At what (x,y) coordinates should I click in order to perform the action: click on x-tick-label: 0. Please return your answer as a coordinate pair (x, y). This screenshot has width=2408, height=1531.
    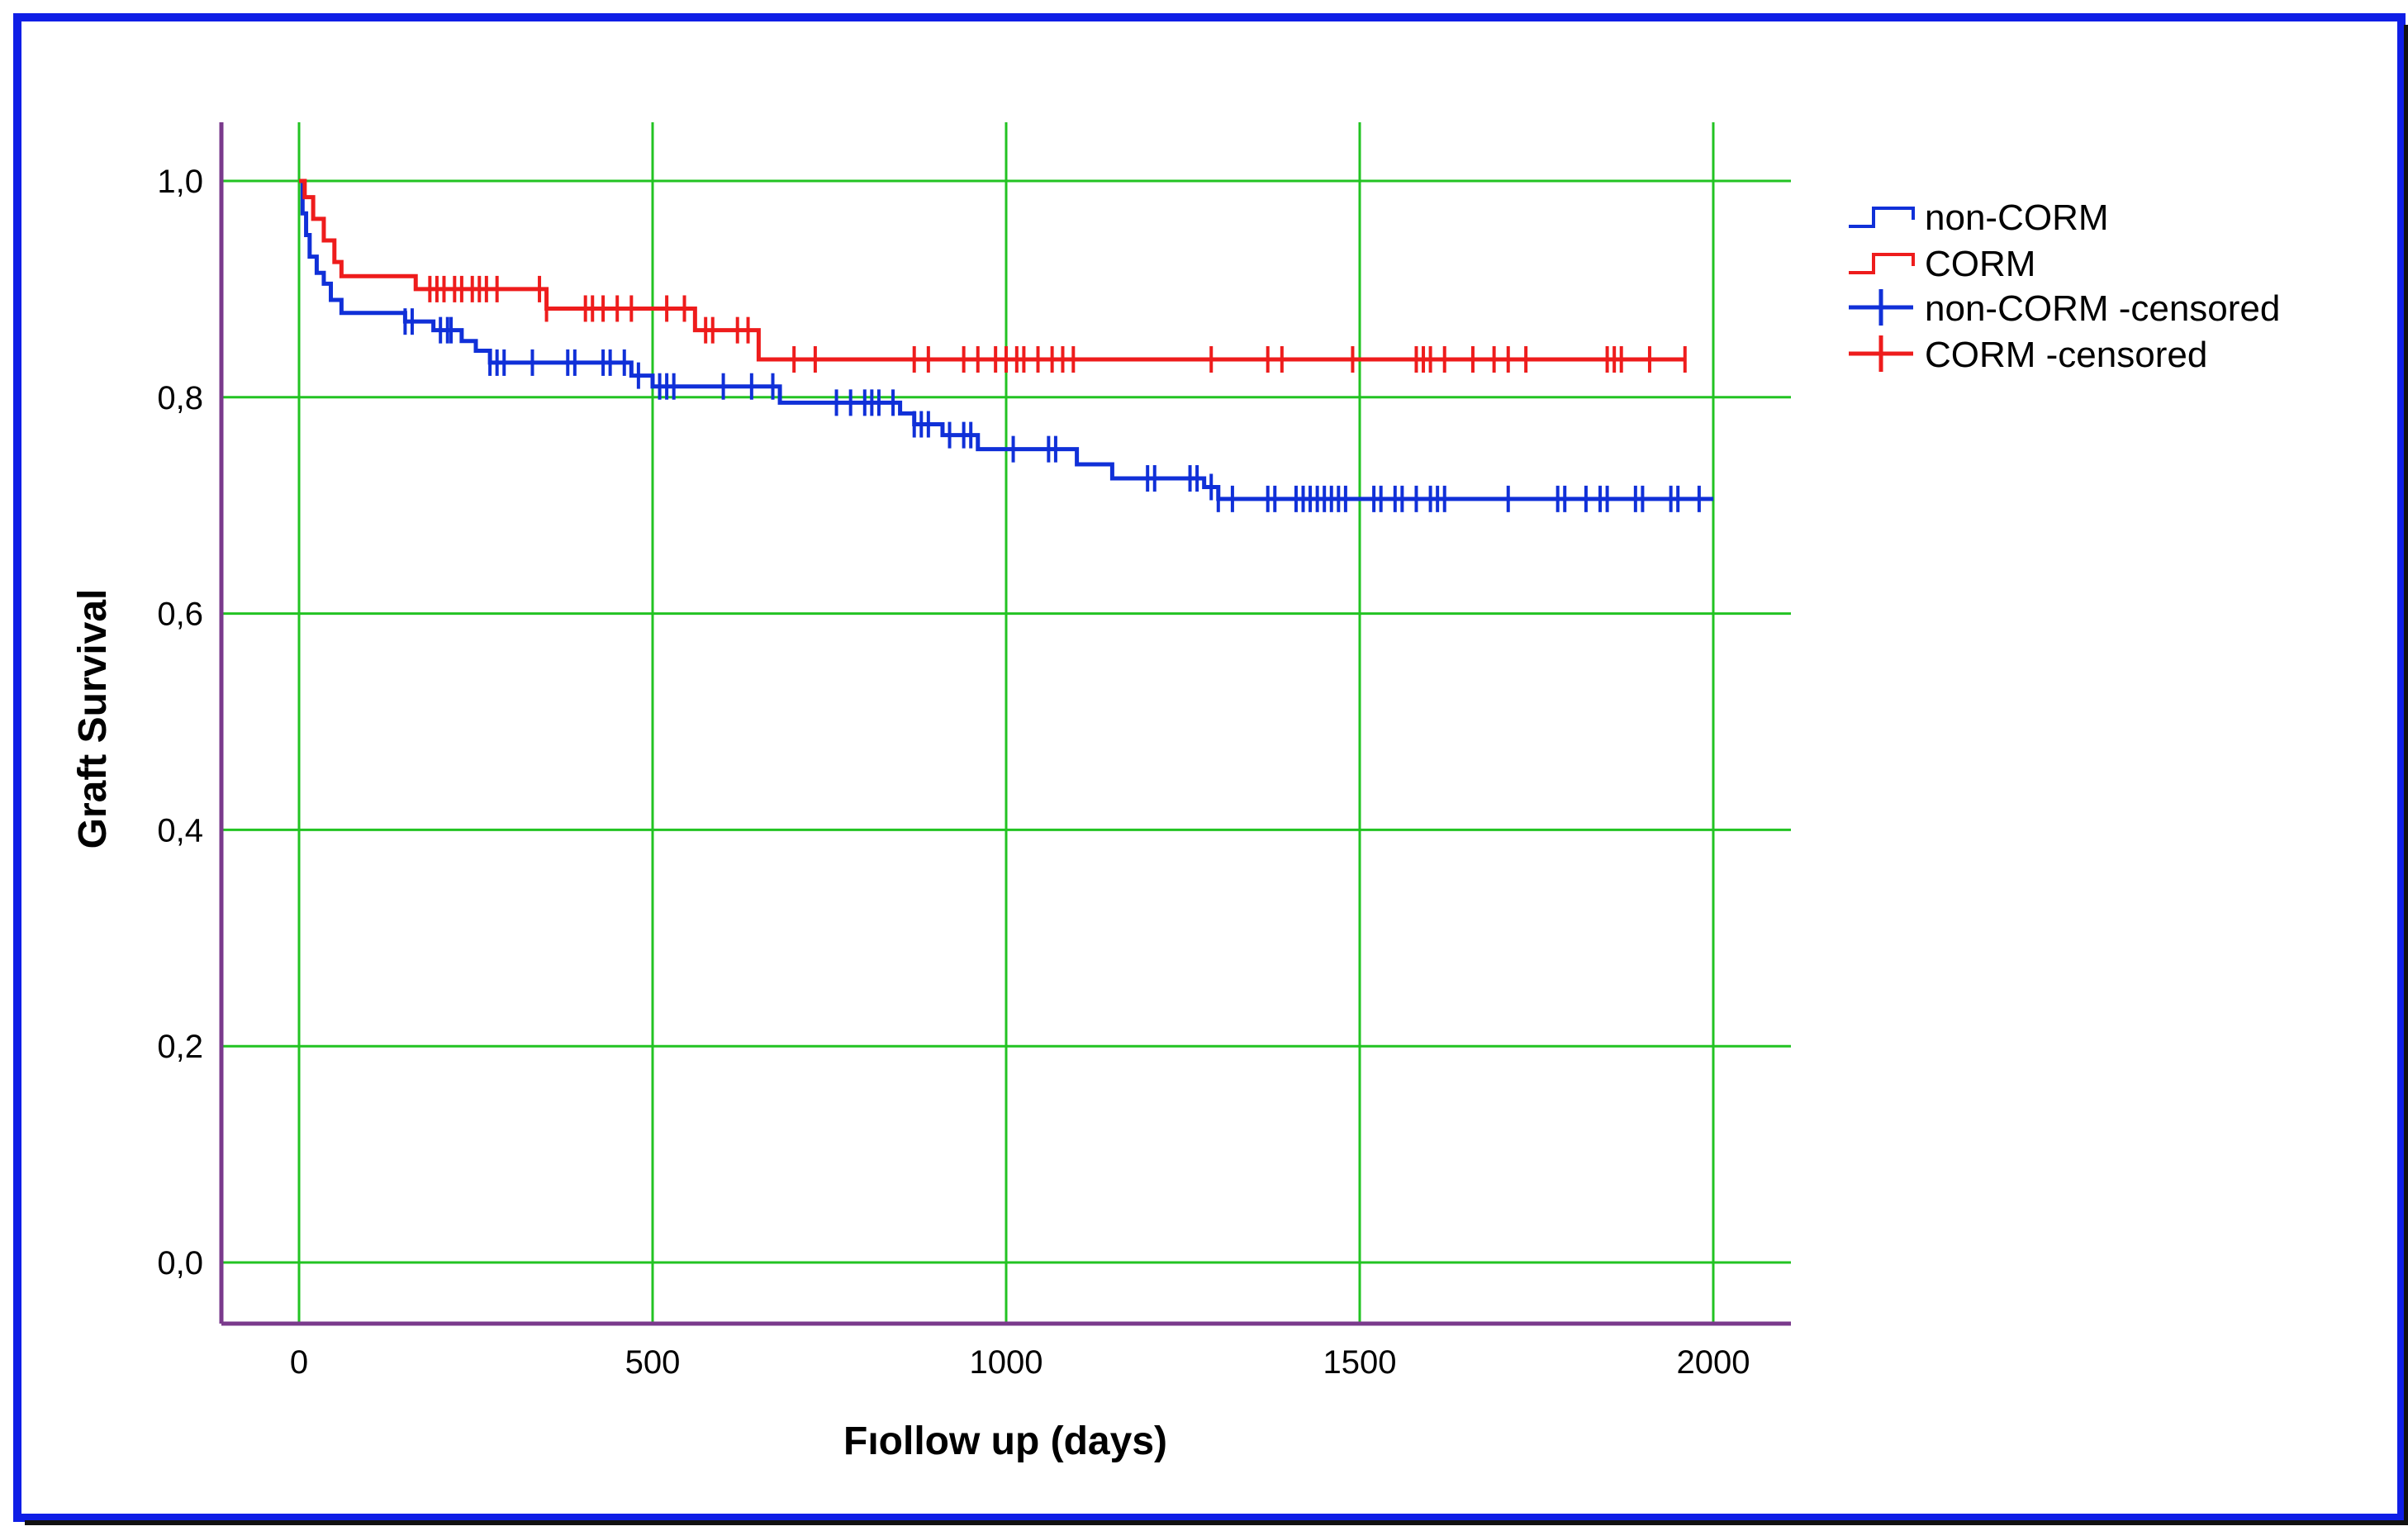
    Looking at the image, I should click on (299, 1362).